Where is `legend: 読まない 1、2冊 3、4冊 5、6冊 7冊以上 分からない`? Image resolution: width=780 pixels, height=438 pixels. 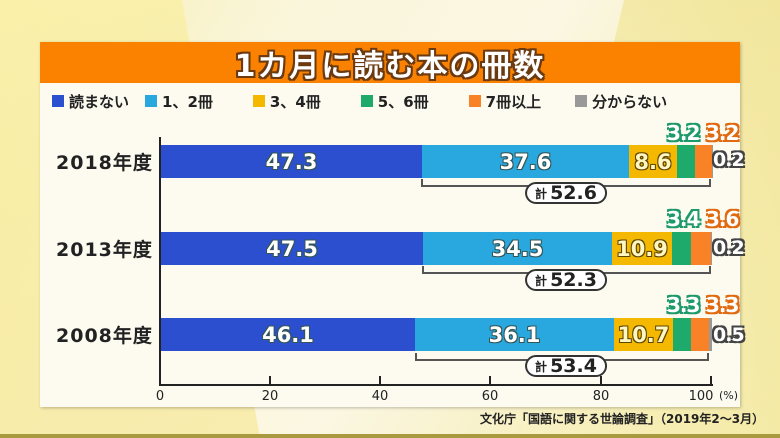
legend: 読まない 1、2冊 3、4冊 5、6冊 7冊以上 分からない is located at coordinates (359, 101).